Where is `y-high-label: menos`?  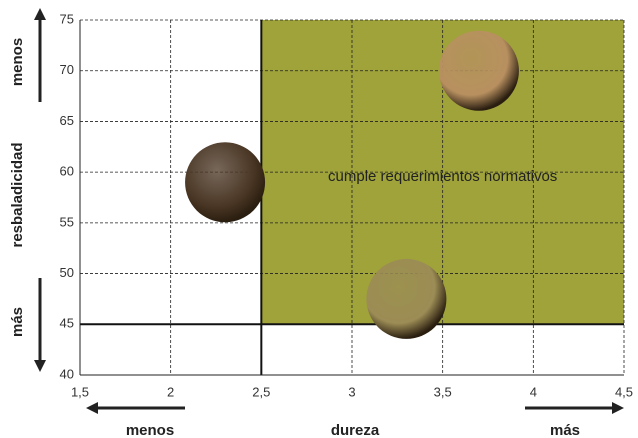
y-high-label: menos is located at coordinates (17, 62).